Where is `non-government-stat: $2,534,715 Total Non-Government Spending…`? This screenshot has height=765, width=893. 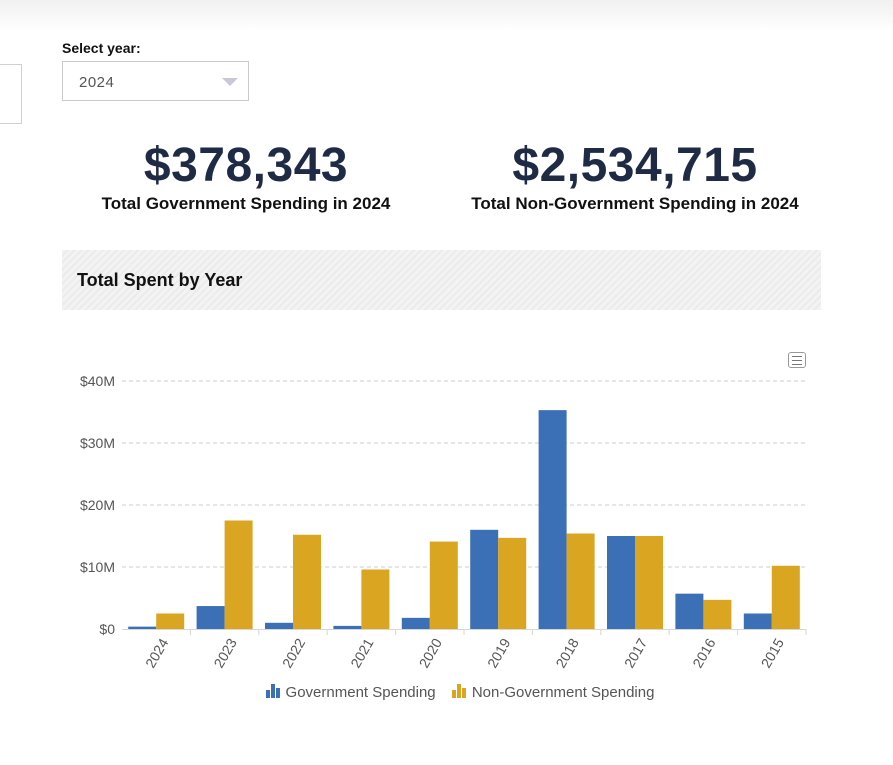 non-government-stat: $2,534,715 Total Non-Government Spending… is located at coordinates (635, 176).